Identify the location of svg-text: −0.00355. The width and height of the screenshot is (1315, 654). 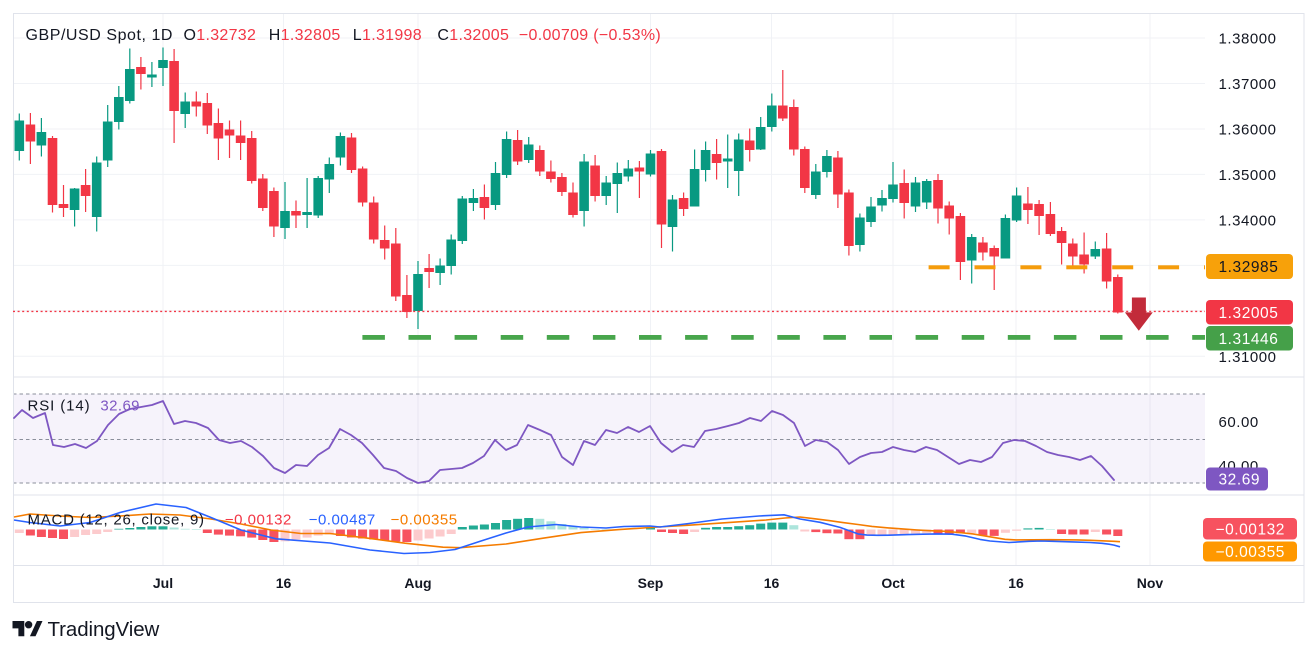
(1250, 552).